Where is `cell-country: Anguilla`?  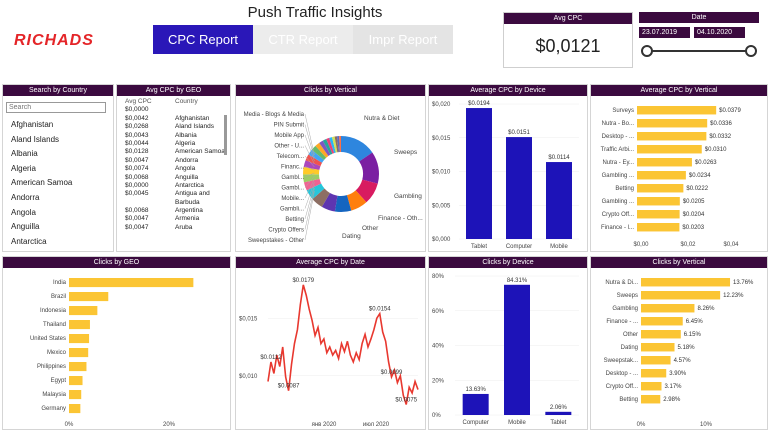
cell-country: Anguilla is located at coordinates (187, 177).